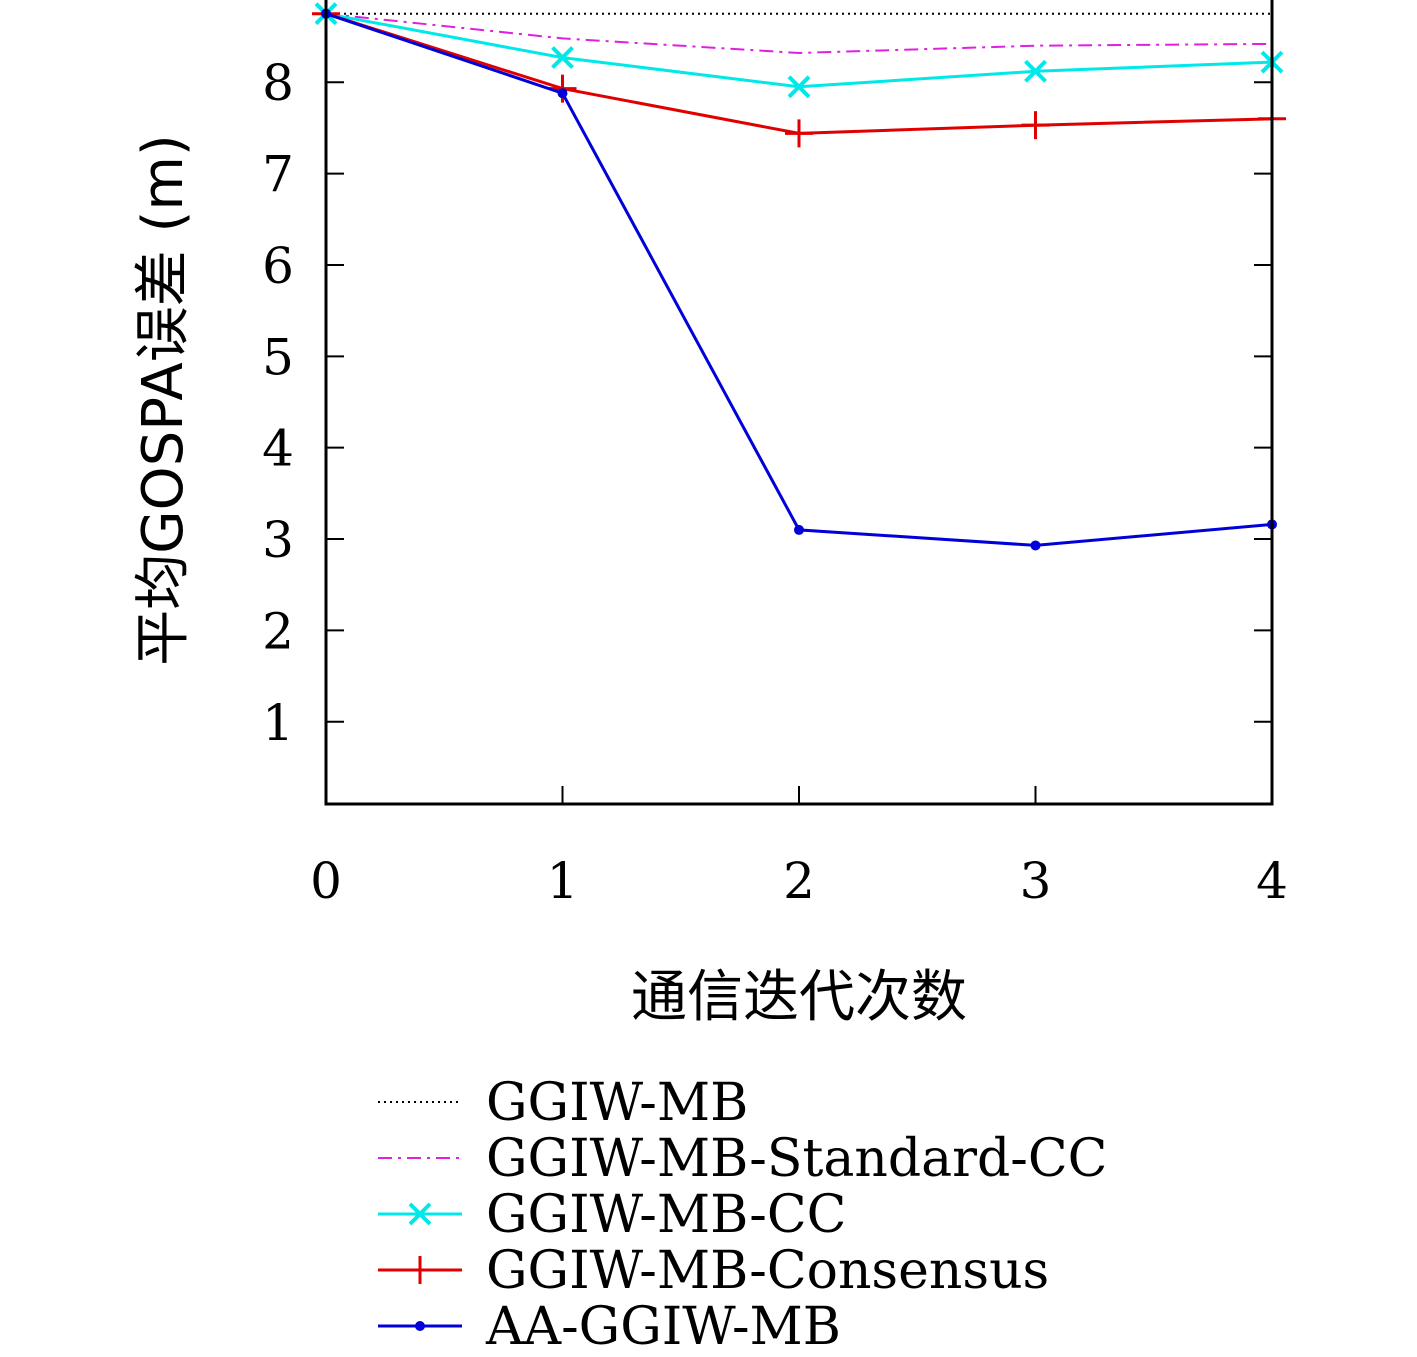  I want to click on x-tick-label: 0, so click(326, 881).